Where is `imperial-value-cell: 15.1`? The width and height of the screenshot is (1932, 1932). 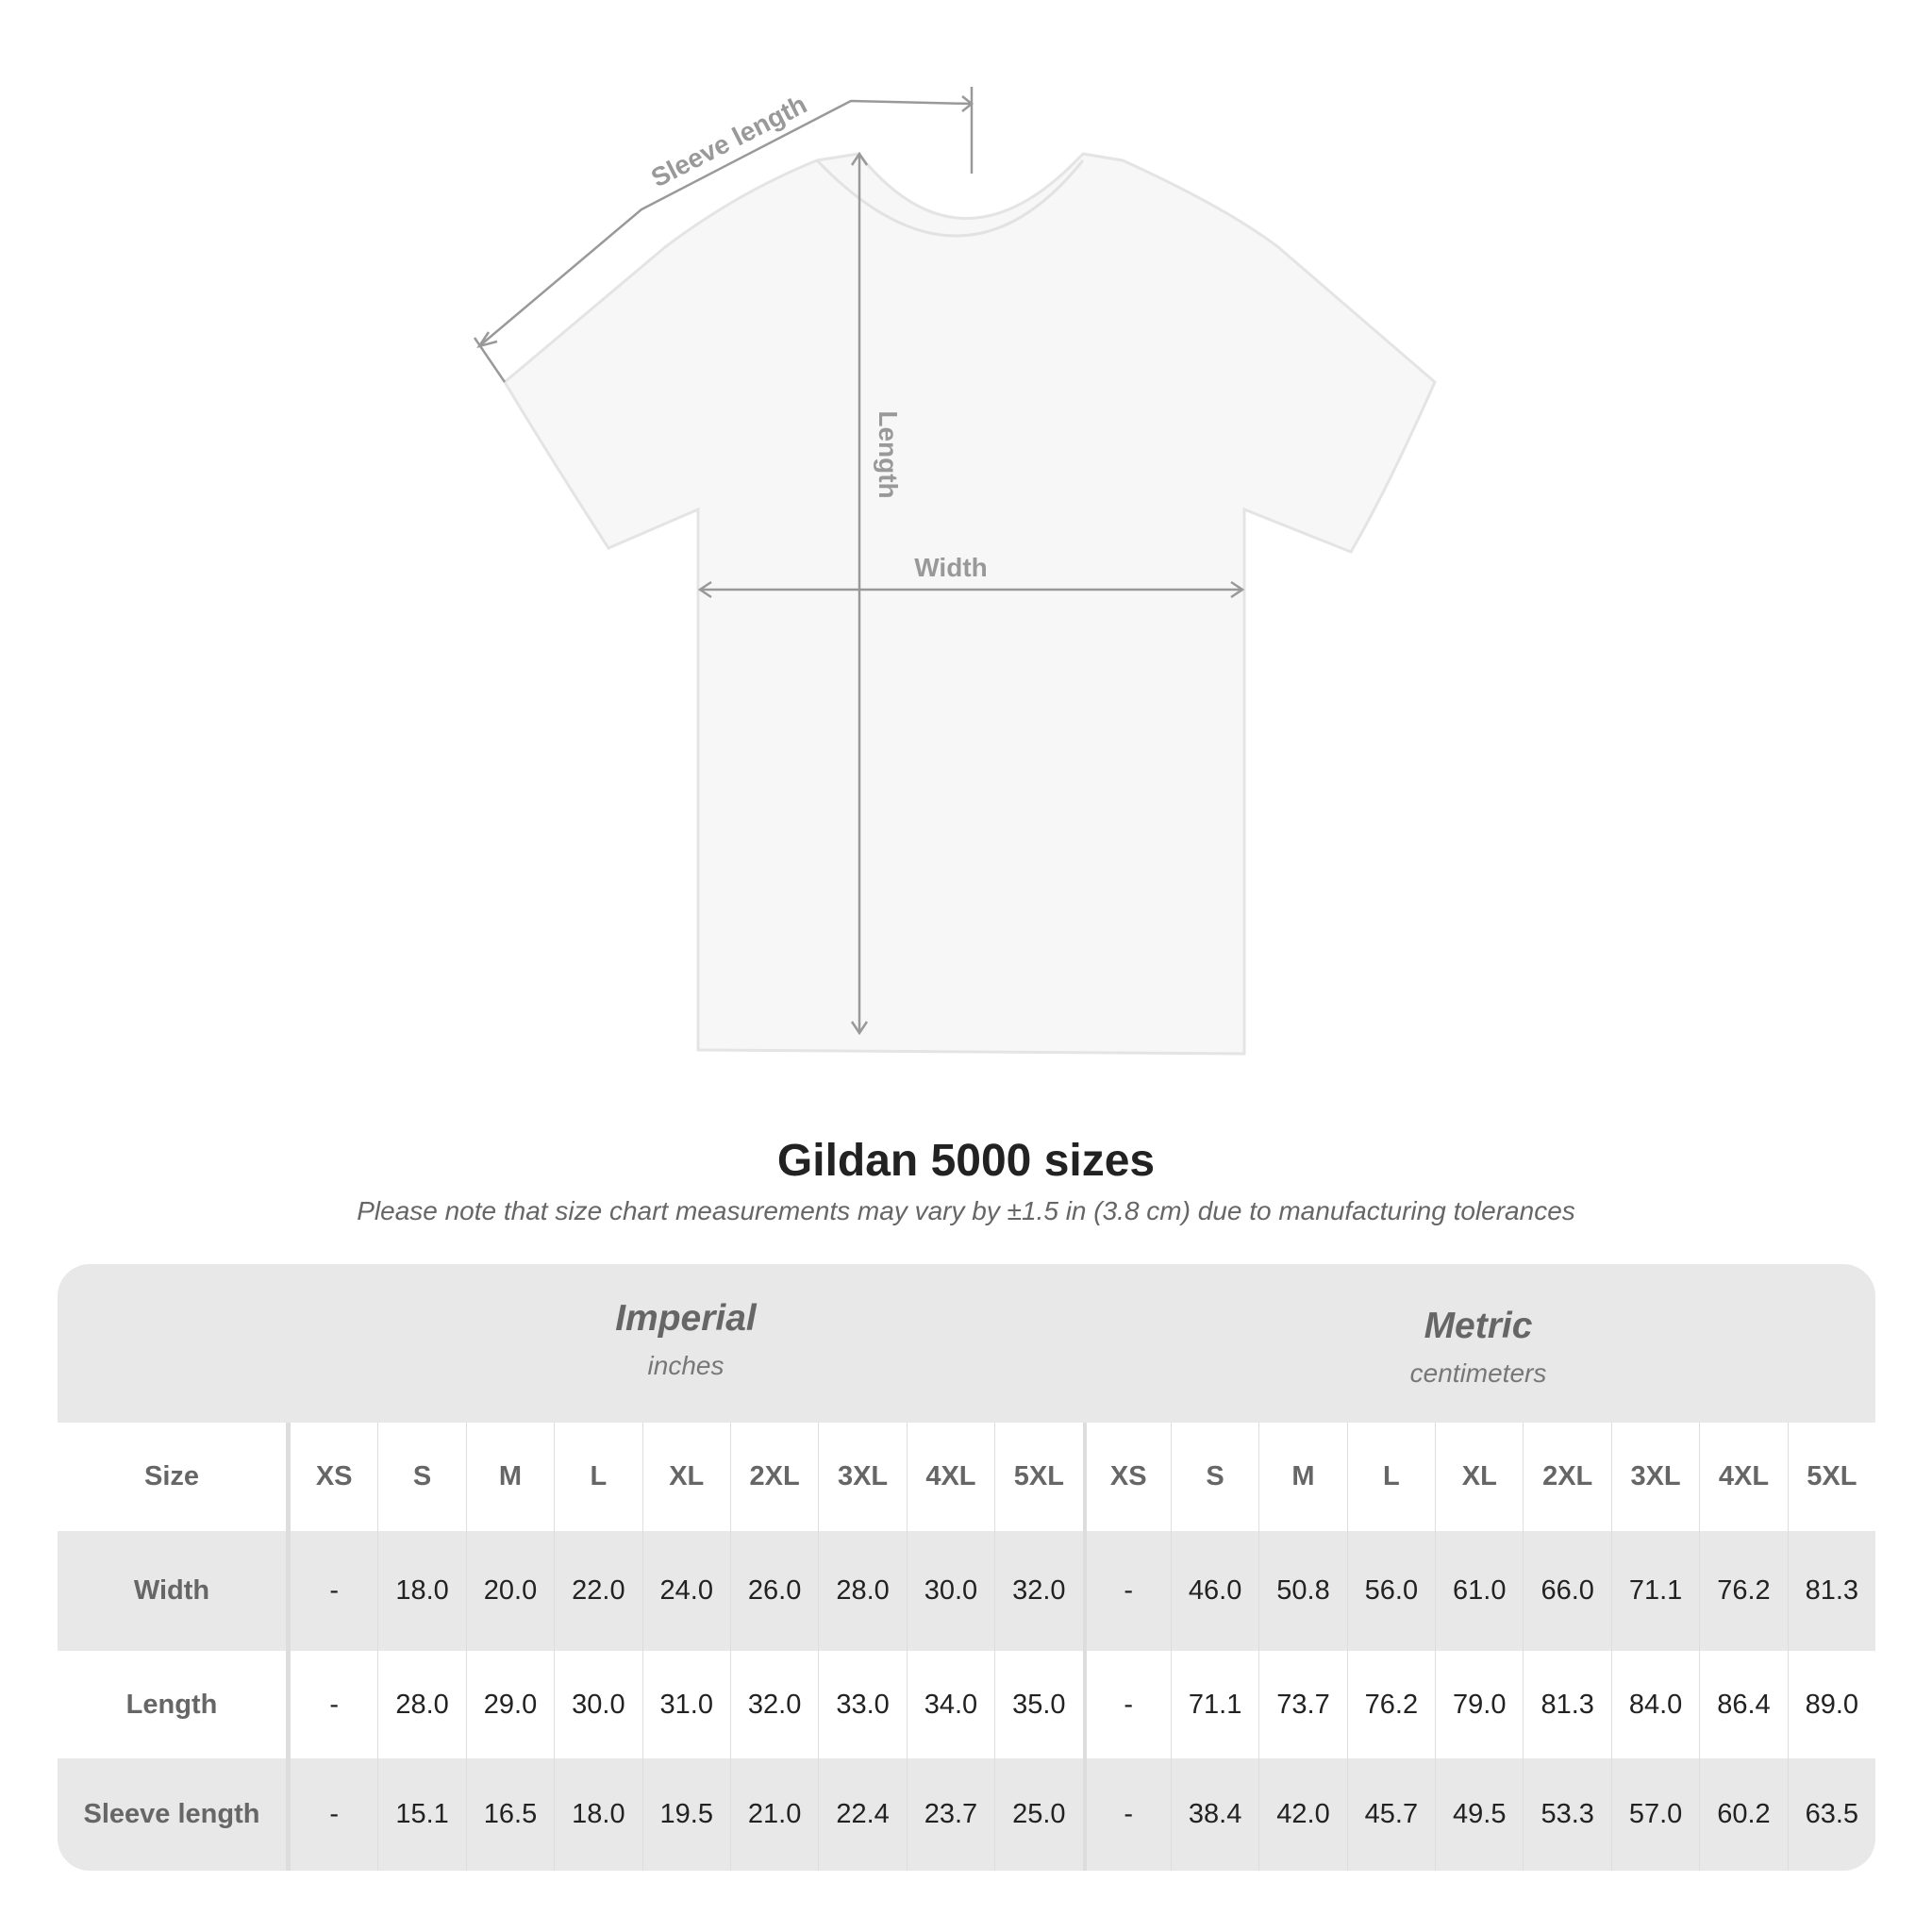
imperial-value-cell: 15.1 is located at coordinates (421, 1814).